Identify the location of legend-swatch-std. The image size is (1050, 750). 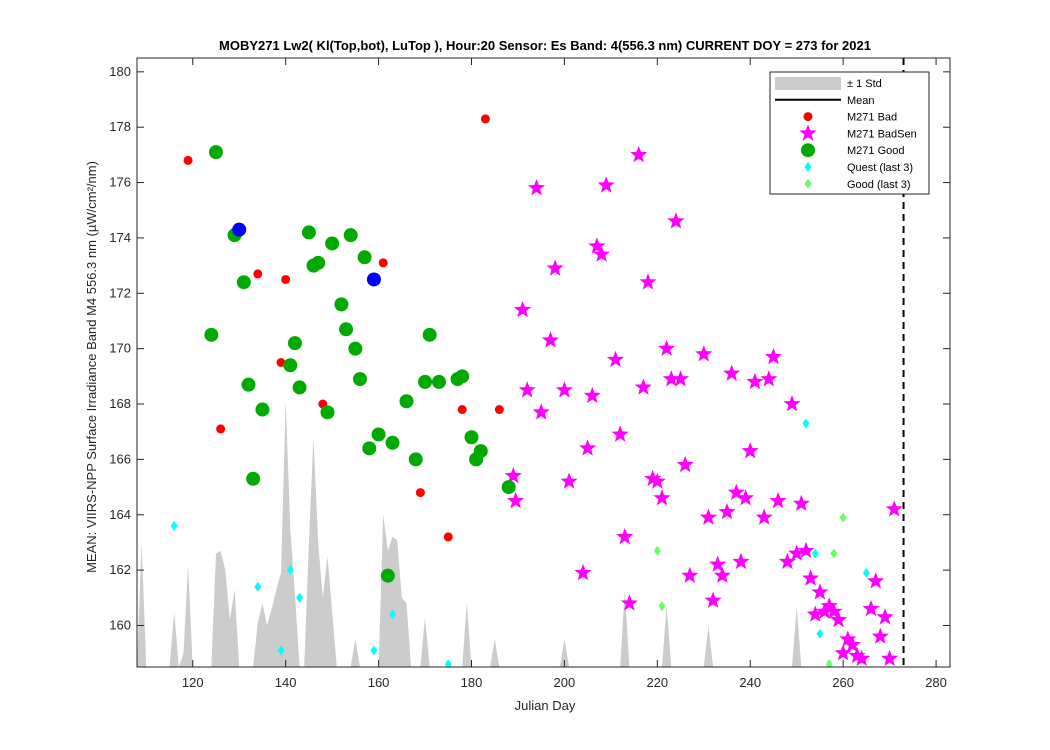
(808, 83).